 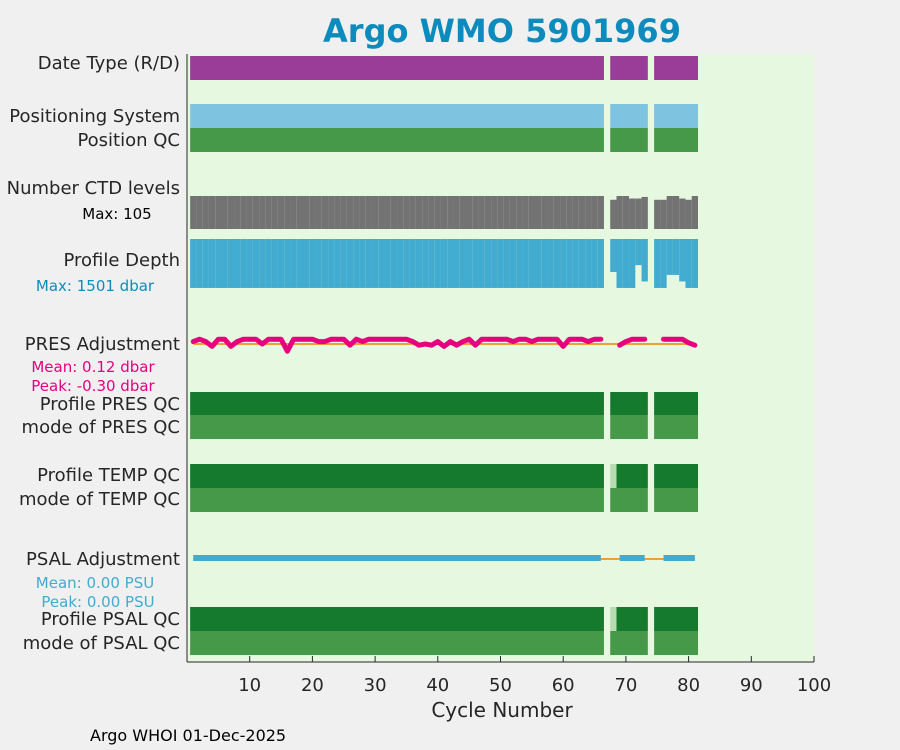 I want to click on pres-adjustment-label: PRES Adjustment, so click(x=102, y=344).